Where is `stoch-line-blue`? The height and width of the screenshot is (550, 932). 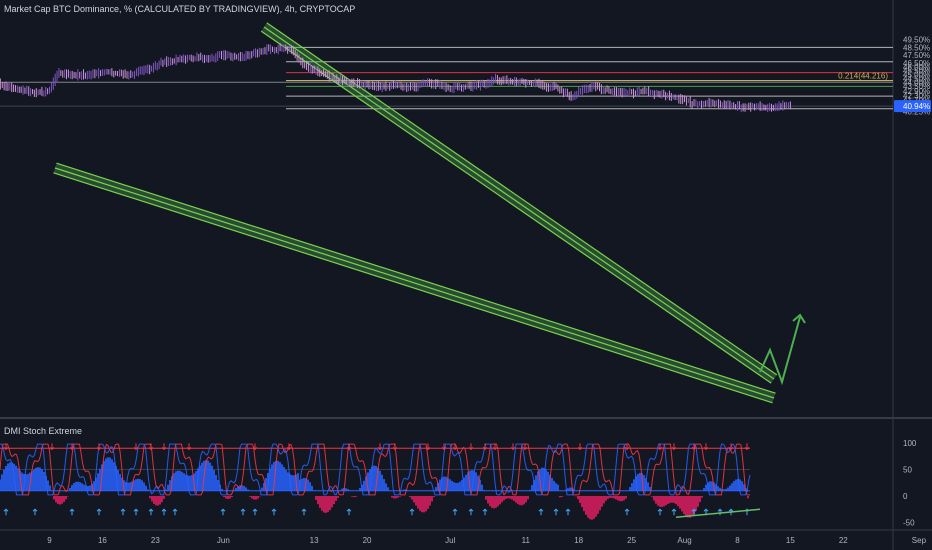
stoch-line-blue is located at coordinates (375, 469).